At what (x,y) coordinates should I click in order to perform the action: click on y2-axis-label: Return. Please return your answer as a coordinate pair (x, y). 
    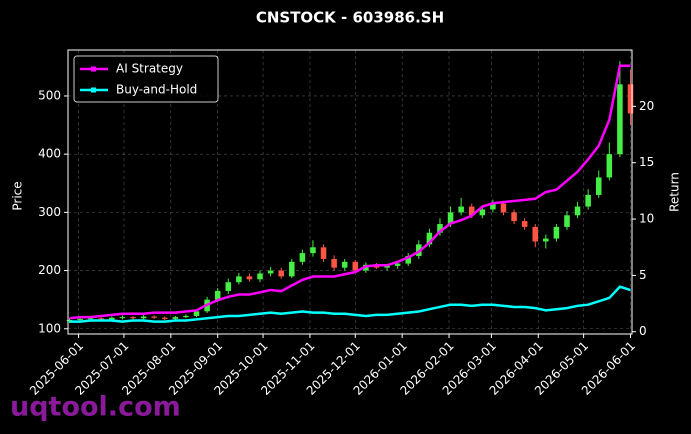
    Looking at the image, I should click on (675, 192).